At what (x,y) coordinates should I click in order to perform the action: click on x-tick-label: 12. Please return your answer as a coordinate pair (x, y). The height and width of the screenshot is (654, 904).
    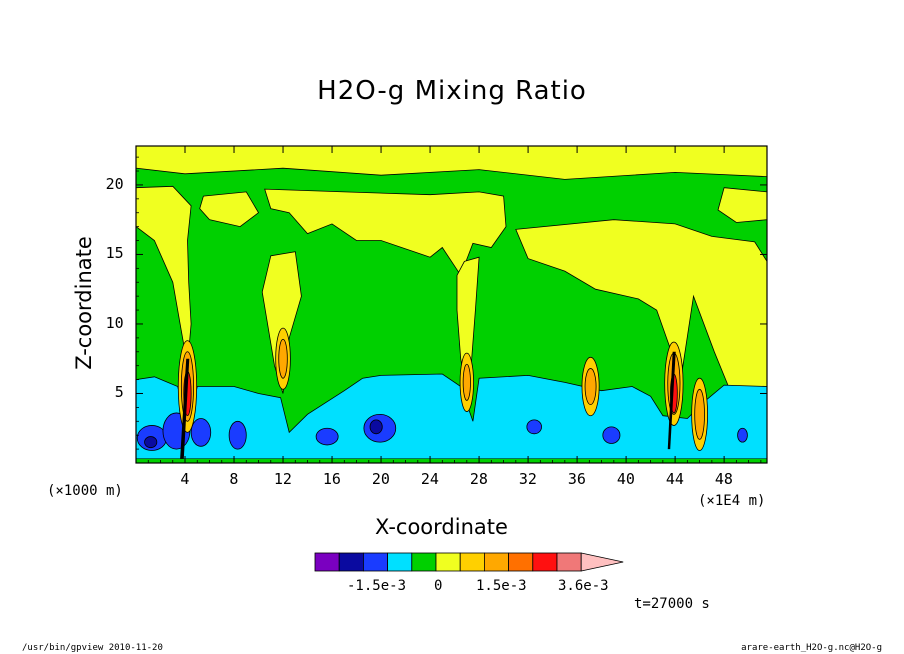
    Looking at the image, I should click on (282, 479).